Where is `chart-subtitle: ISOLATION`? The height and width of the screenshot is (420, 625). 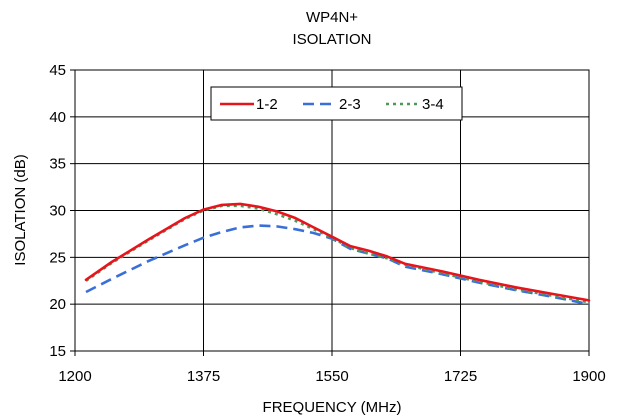
chart-subtitle: ISOLATION is located at coordinates (332, 39).